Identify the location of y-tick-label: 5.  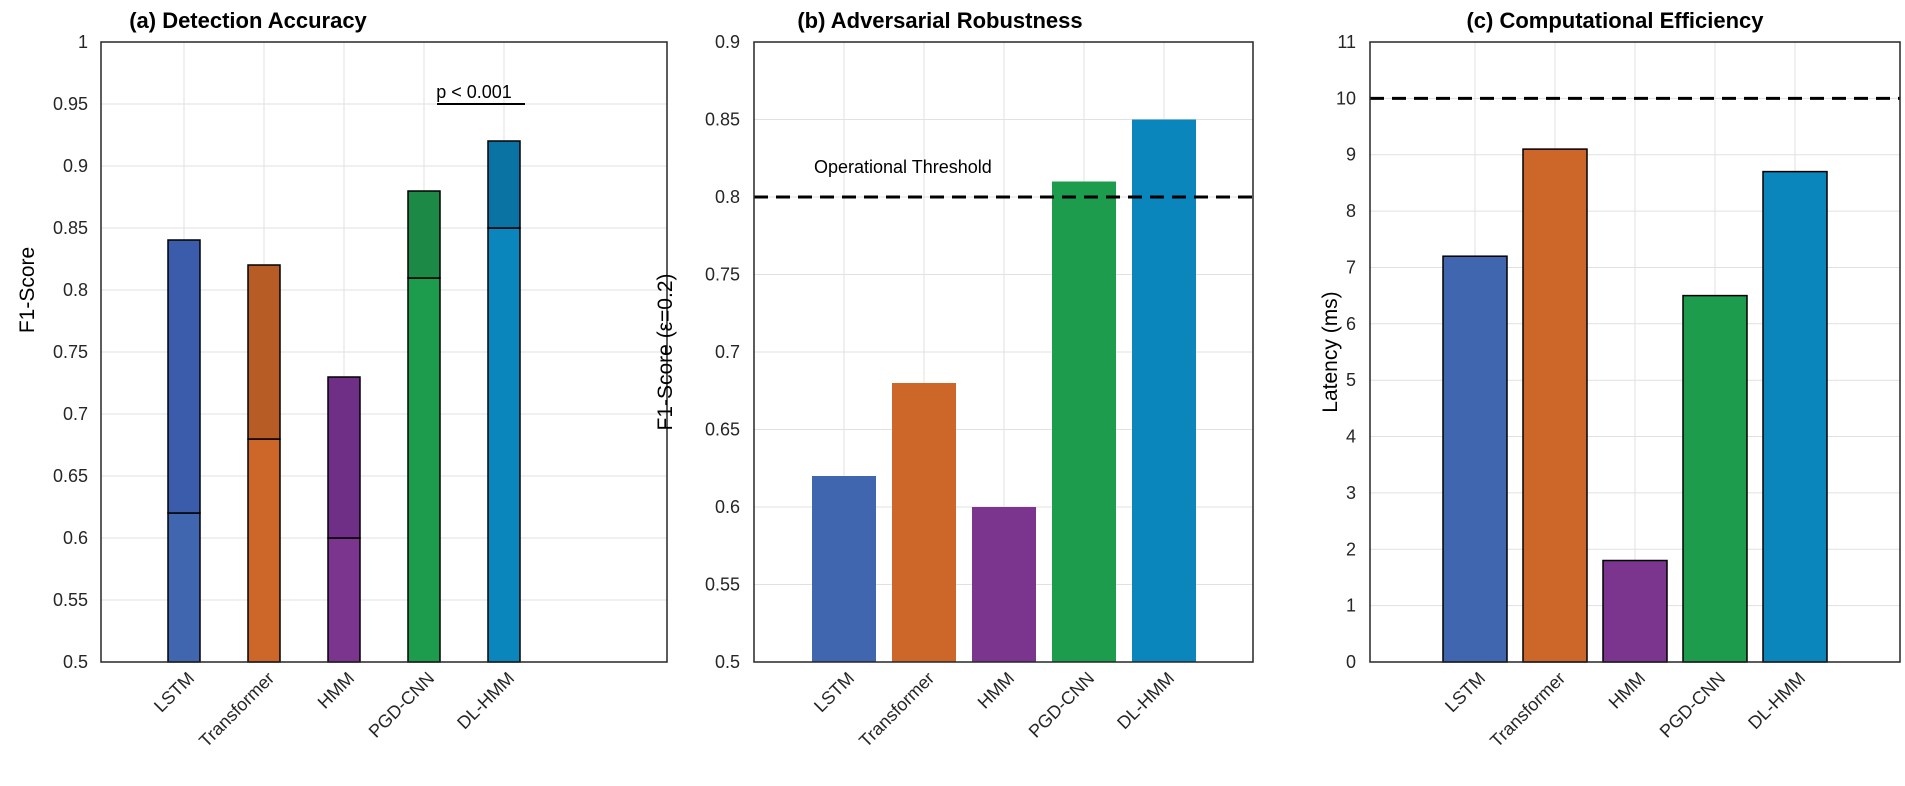
(1351, 380).